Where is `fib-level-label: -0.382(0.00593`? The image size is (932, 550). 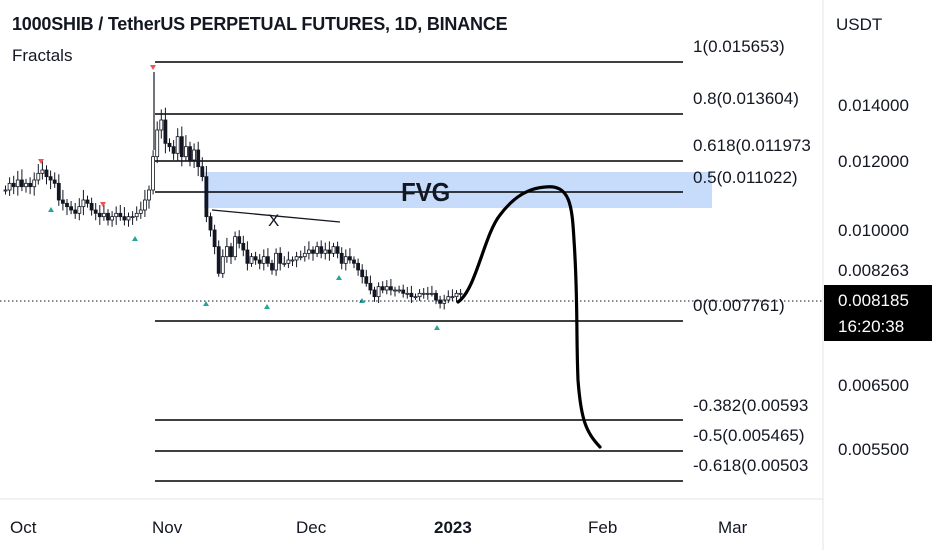
fib-level-label: -0.382(0.00593 is located at coordinates (750, 405).